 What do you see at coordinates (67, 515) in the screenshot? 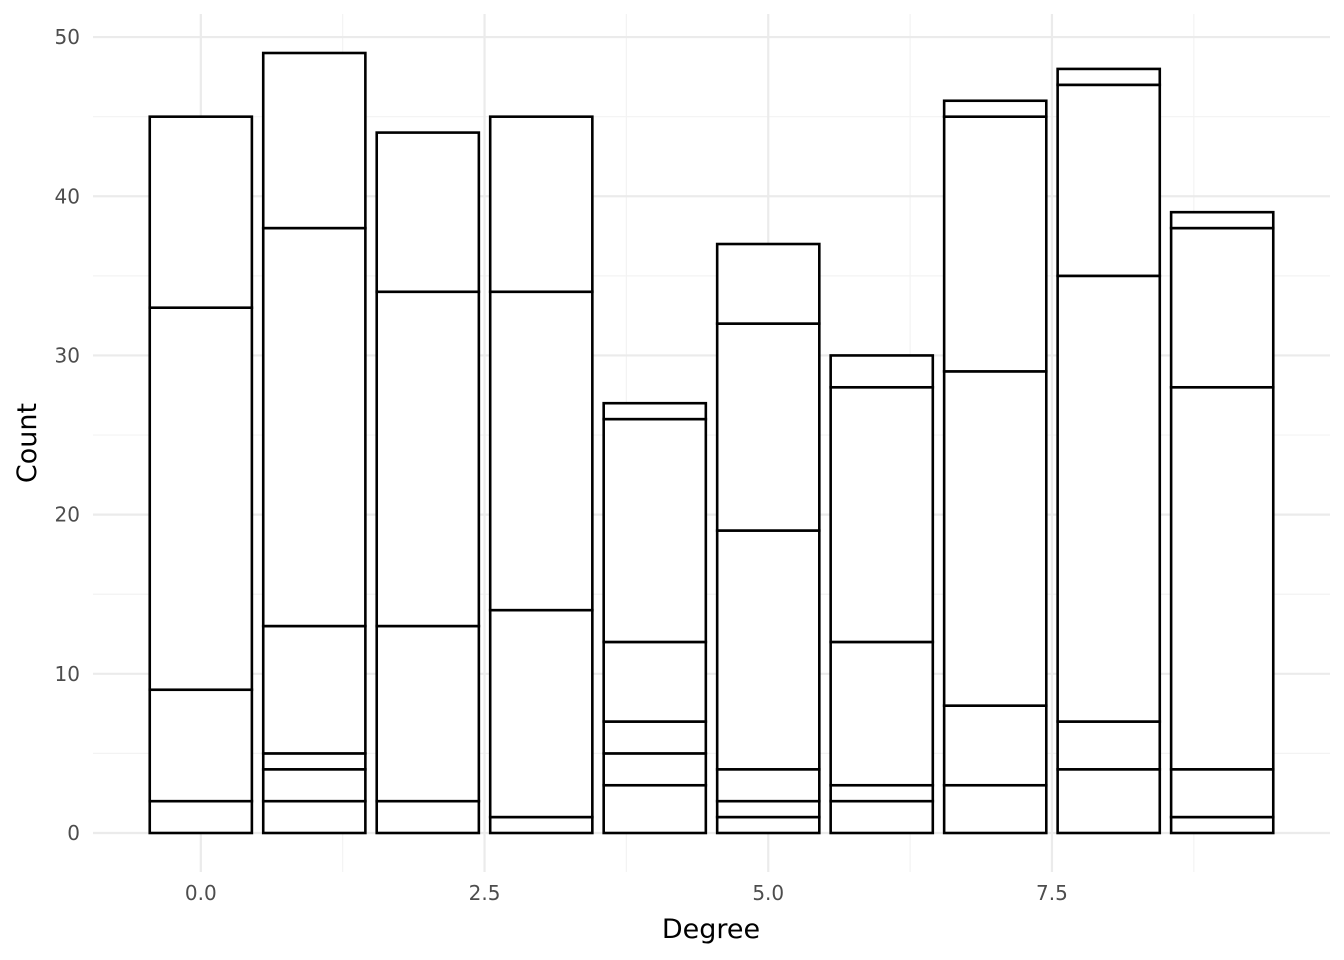
I see `y-tick-label: 20` at bounding box center [67, 515].